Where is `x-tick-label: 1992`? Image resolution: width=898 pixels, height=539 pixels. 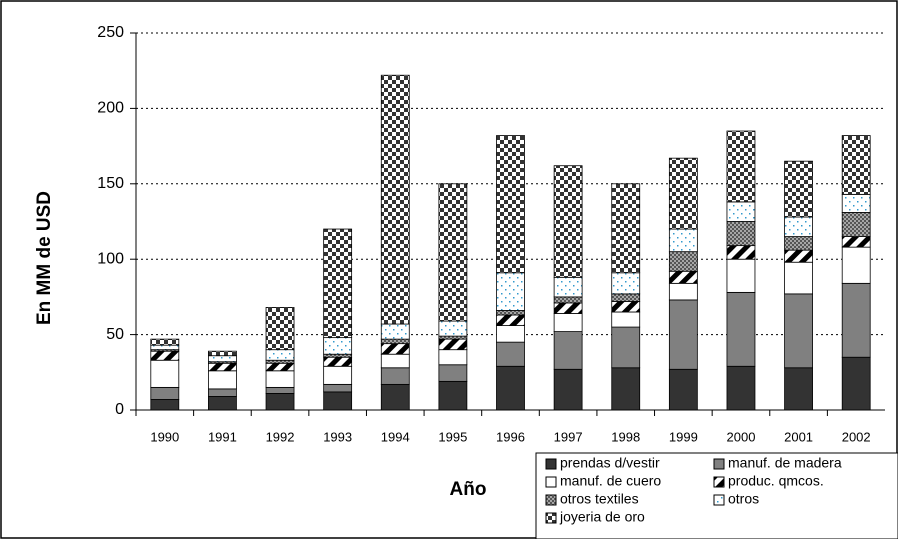
x-tick-label: 1992 is located at coordinates (280, 436).